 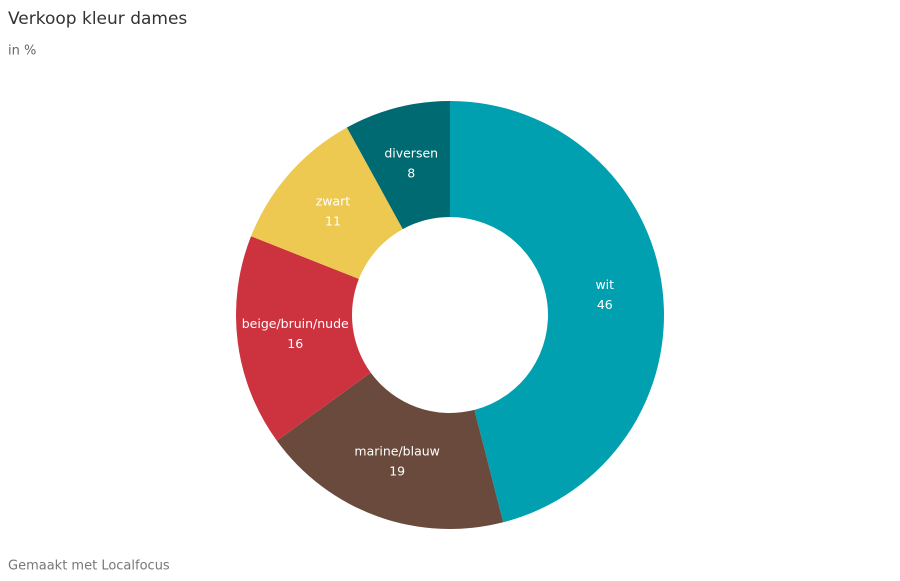 What do you see at coordinates (89, 566) in the screenshot?
I see `credit: Gemaakt met Localfocus` at bounding box center [89, 566].